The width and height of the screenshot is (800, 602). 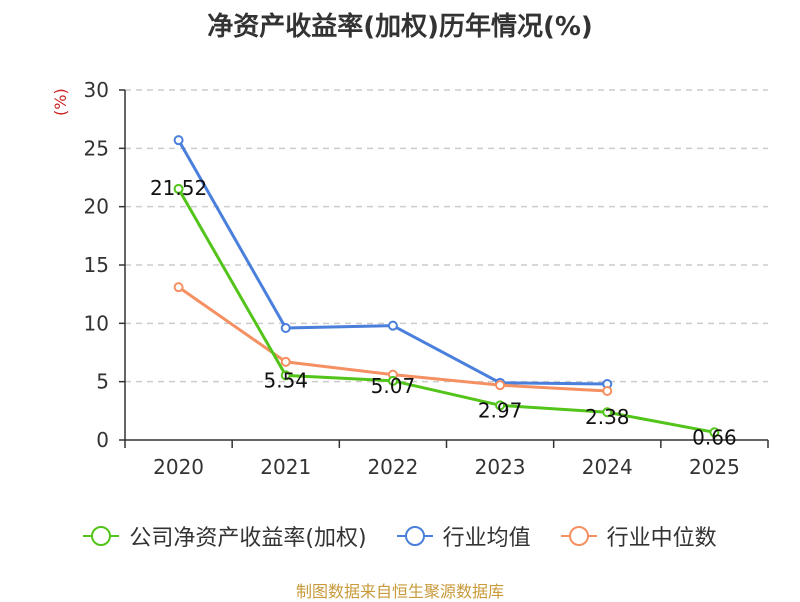 I want to click on x-tick-label: 2024, so click(x=607, y=467).